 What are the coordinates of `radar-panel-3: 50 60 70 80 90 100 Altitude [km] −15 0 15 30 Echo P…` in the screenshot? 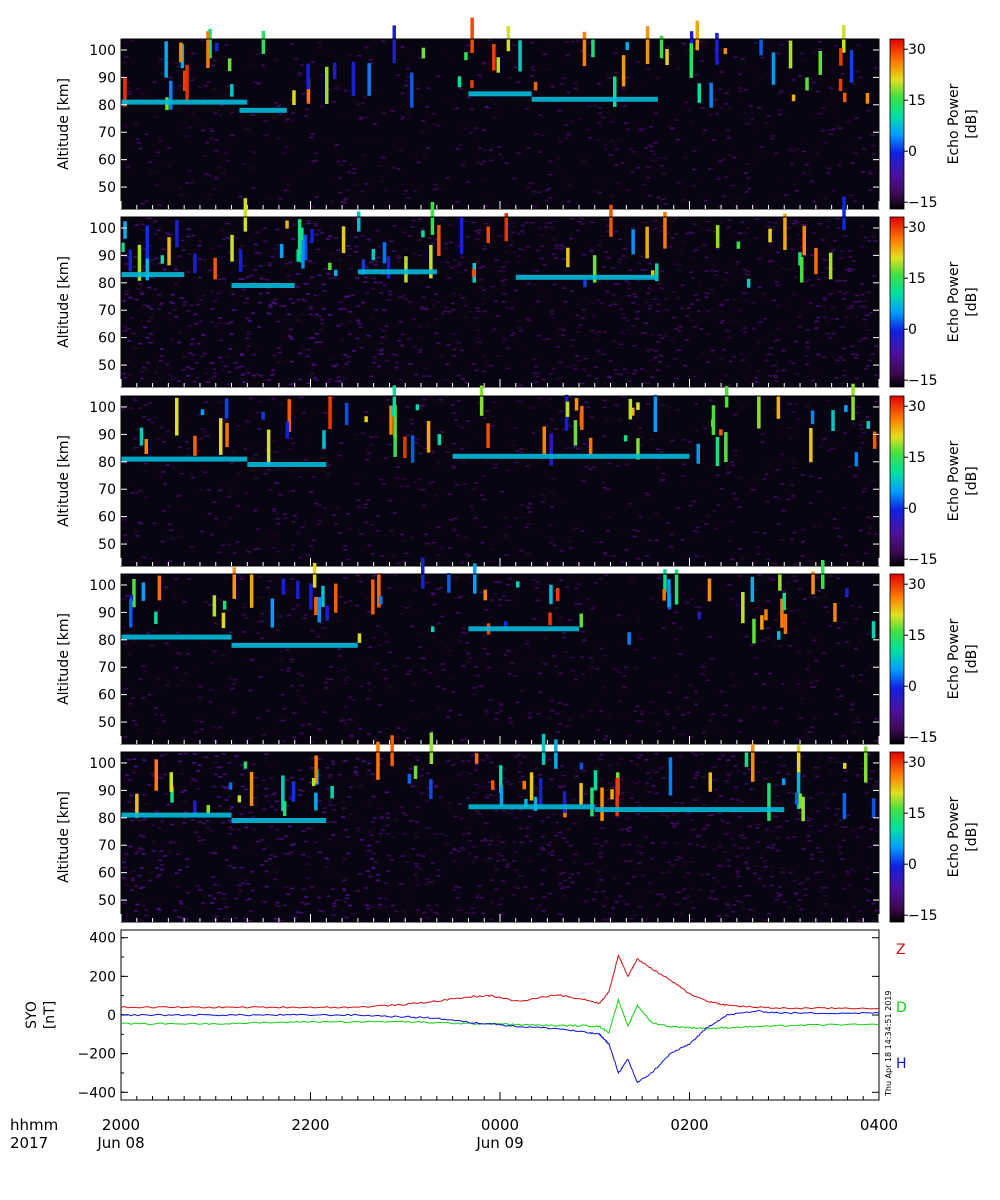 It's located at (518, 475).